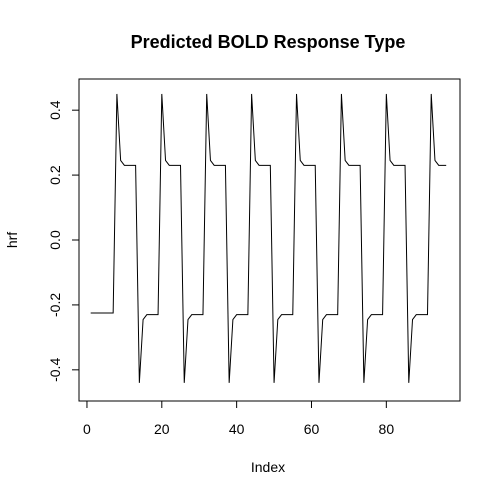  What do you see at coordinates (55, 240) in the screenshot?
I see `y-tick-label: 0.0` at bounding box center [55, 240].